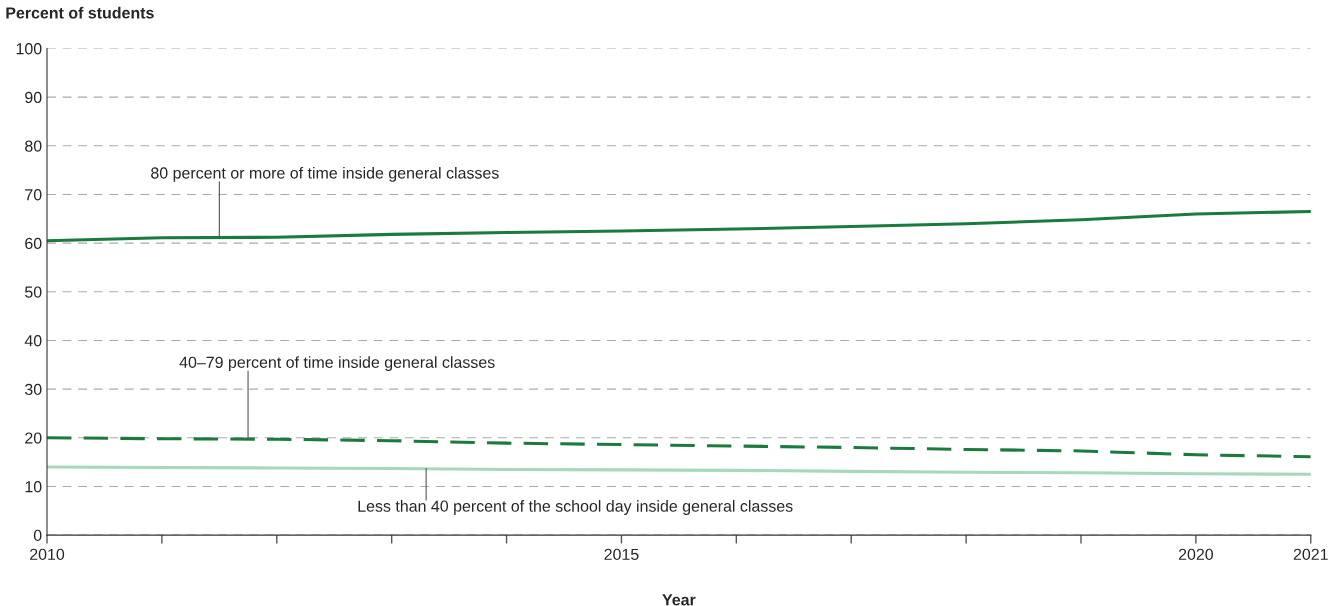 The image size is (1343, 606). I want to click on y-tick-label: 80, so click(33, 146).